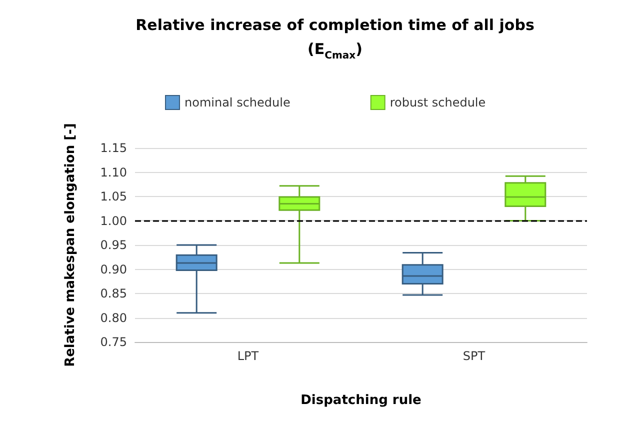  I want to click on y-tick-label: 1.05, so click(113, 197).